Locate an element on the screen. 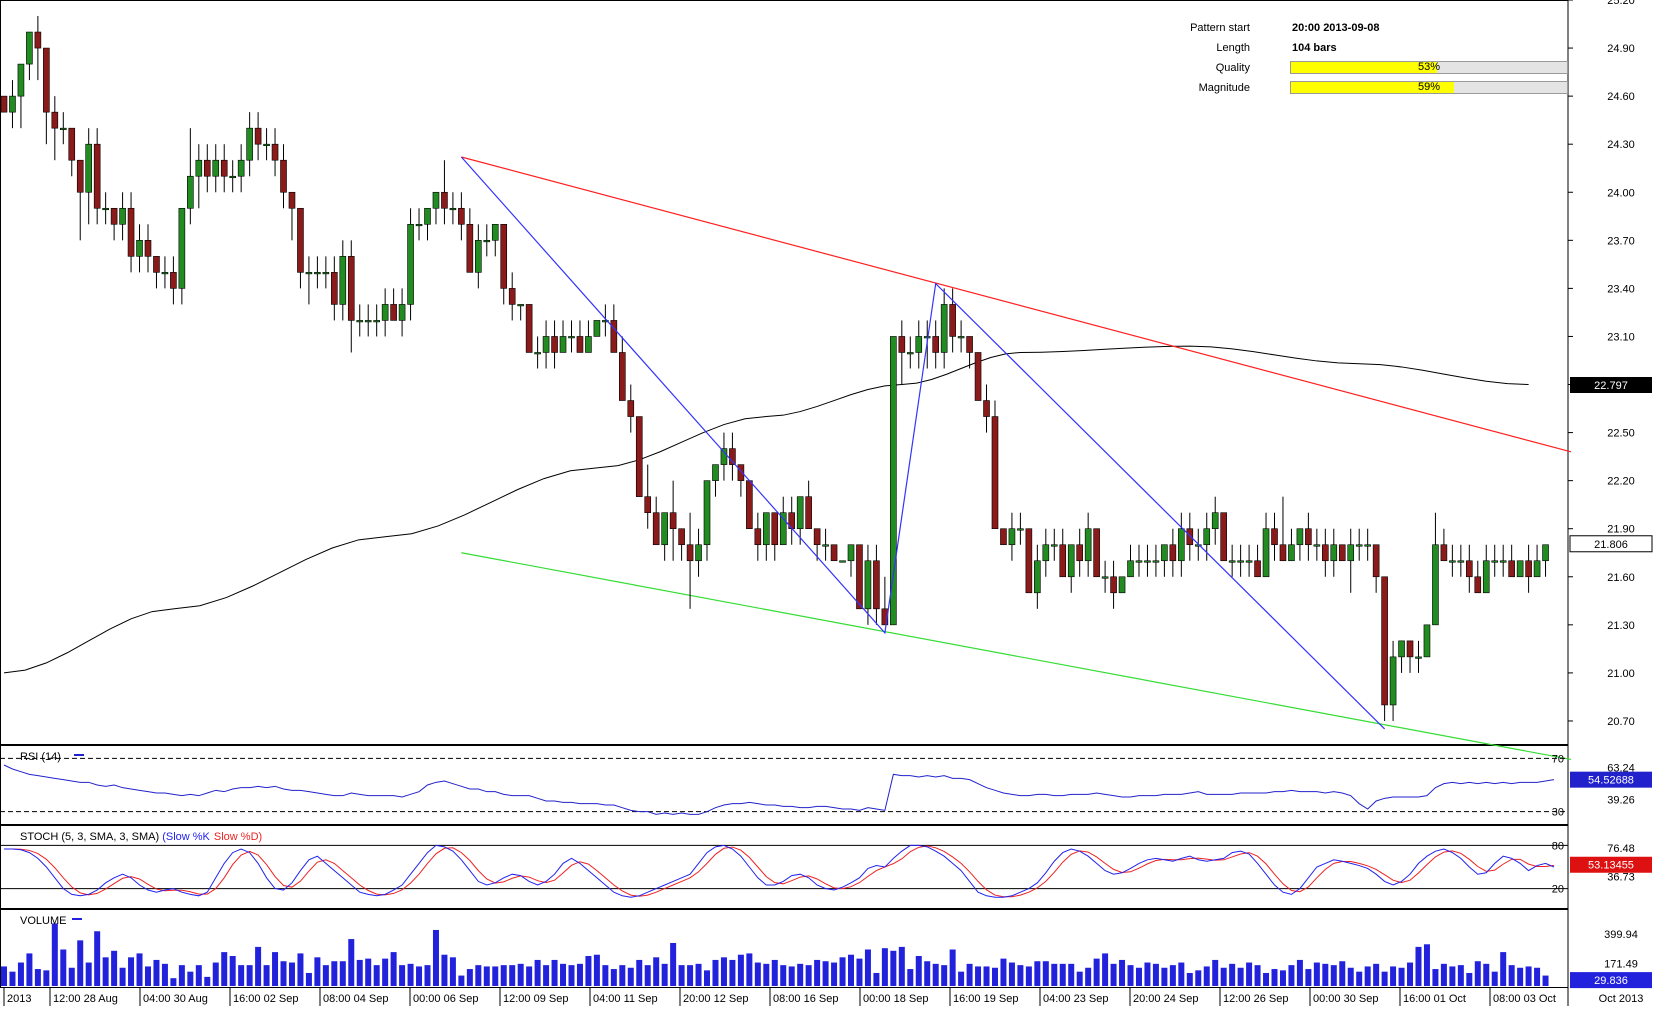 This screenshot has width=1655, height=1011. quality-bar-text: 53% is located at coordinates (1429, 67).